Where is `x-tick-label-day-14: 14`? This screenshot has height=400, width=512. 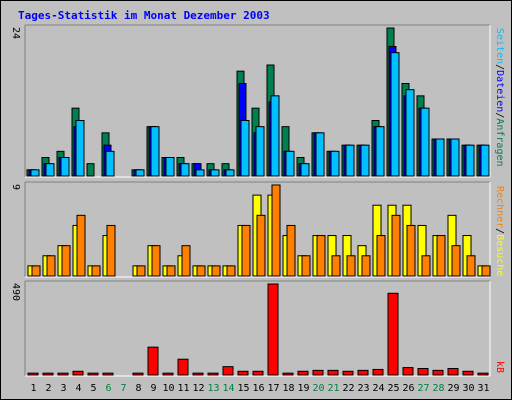
x-tick-label-day-14: 14 is located at coordinates (228, 388).